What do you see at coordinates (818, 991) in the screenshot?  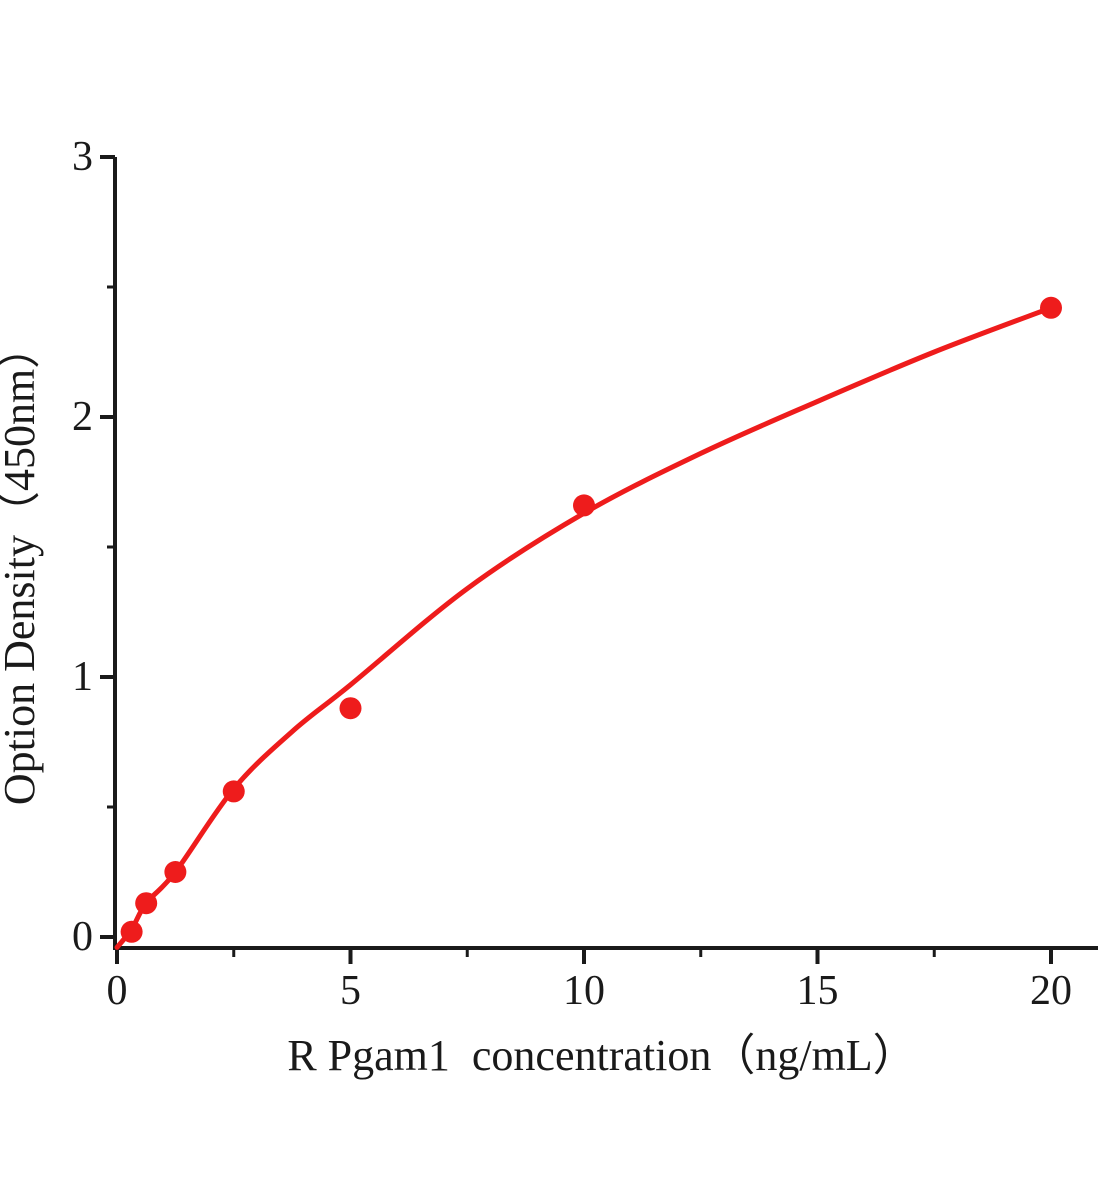 I see `x-tick-label: 15` at bounding box center [818, 991].